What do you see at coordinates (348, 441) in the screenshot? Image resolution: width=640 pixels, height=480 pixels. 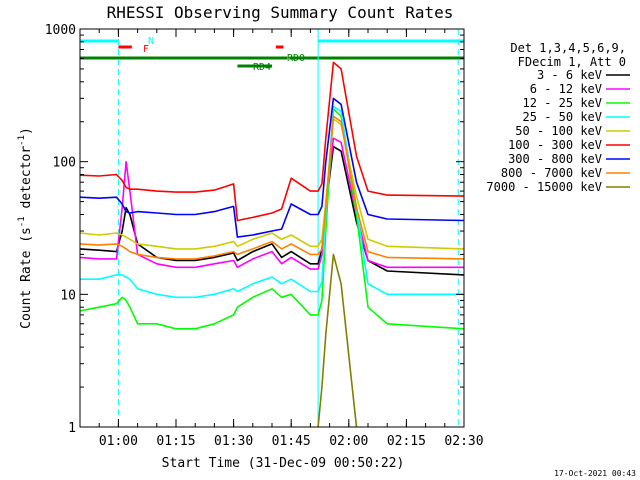 I see `x-tick-label: 02:00` at bounding box center [348, 441].